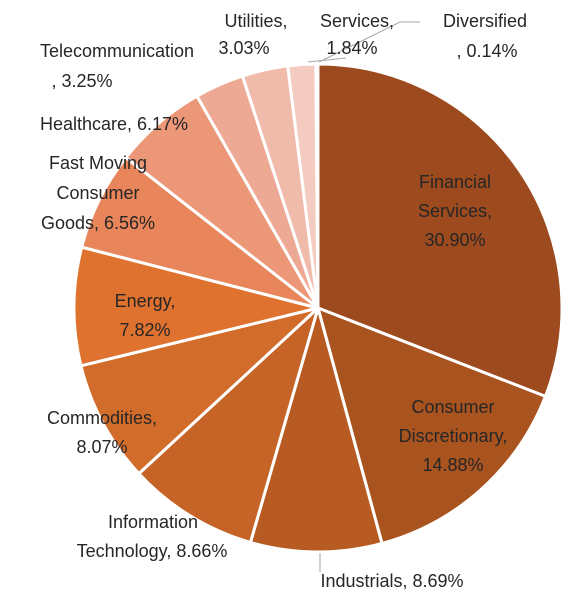  Describe the element at coordinates (114, 124) in the screenshot. I see `data-label: Healthcare, 6.17%` at that location.